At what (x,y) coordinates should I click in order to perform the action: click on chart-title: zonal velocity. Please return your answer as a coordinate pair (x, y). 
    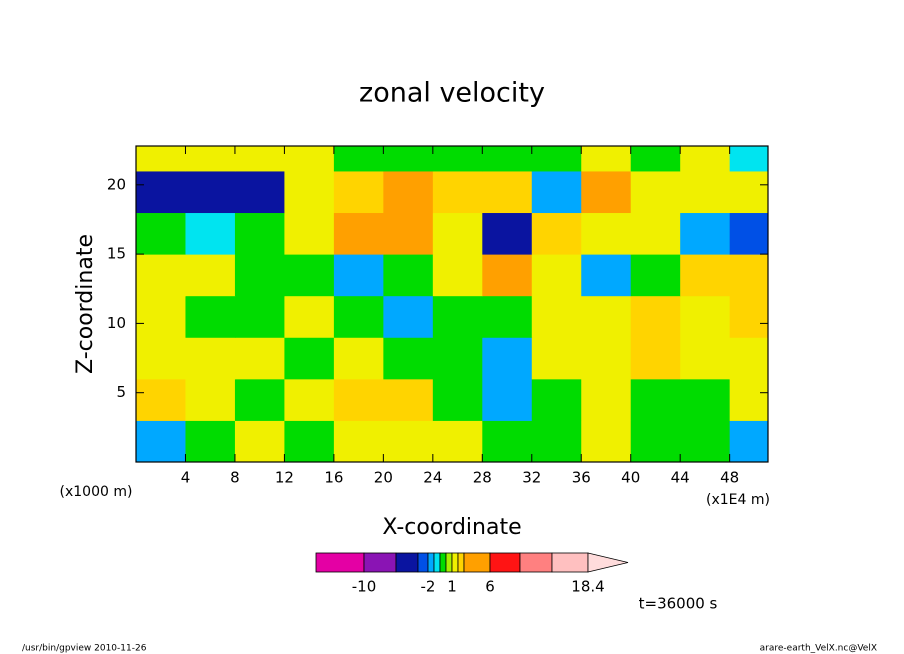
    Looking at the image, I should click on (452, 93).